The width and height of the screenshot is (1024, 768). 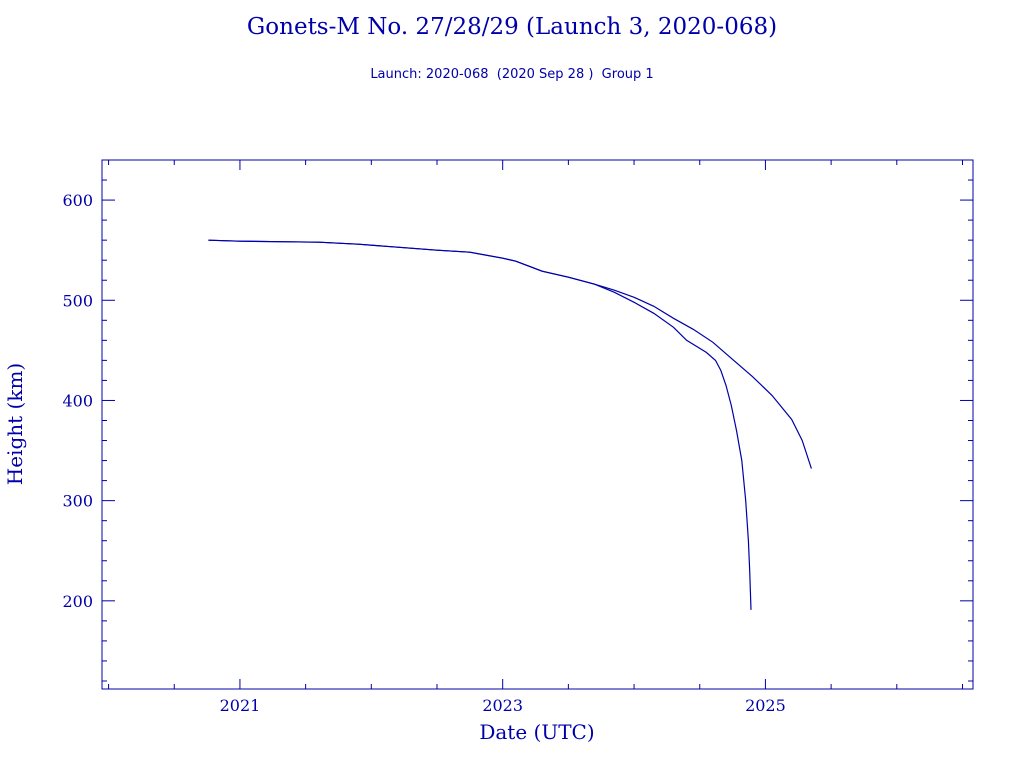 What do you see at coordinates (77, 300) in the screenshot?
I see `y-tick-label: 500` at bounding box center [77, 300].